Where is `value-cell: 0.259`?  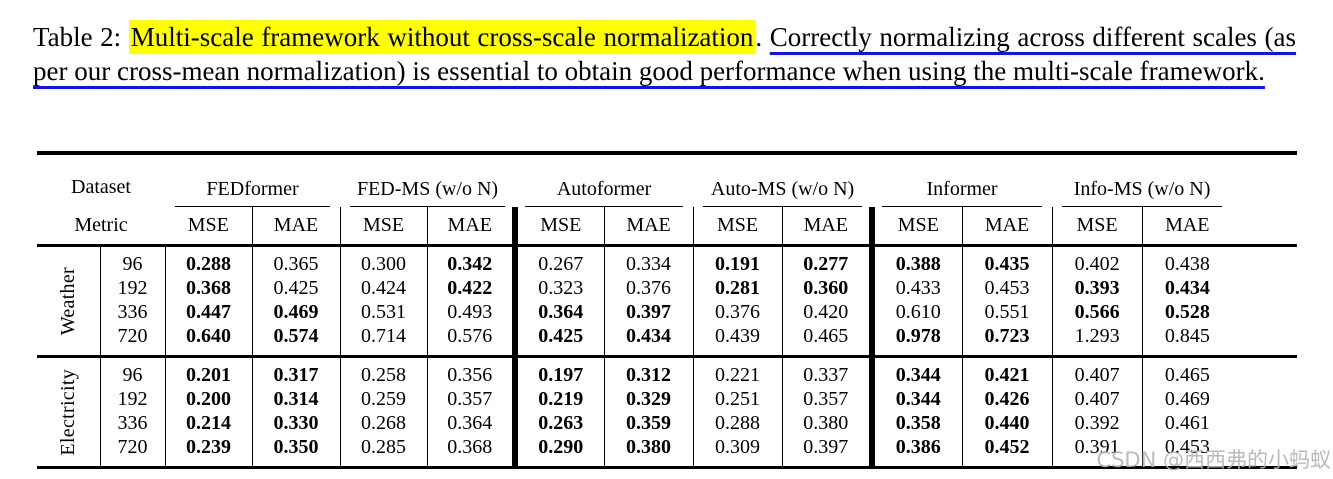 value-cell: 0.259 is located at coordinates (383, 399).